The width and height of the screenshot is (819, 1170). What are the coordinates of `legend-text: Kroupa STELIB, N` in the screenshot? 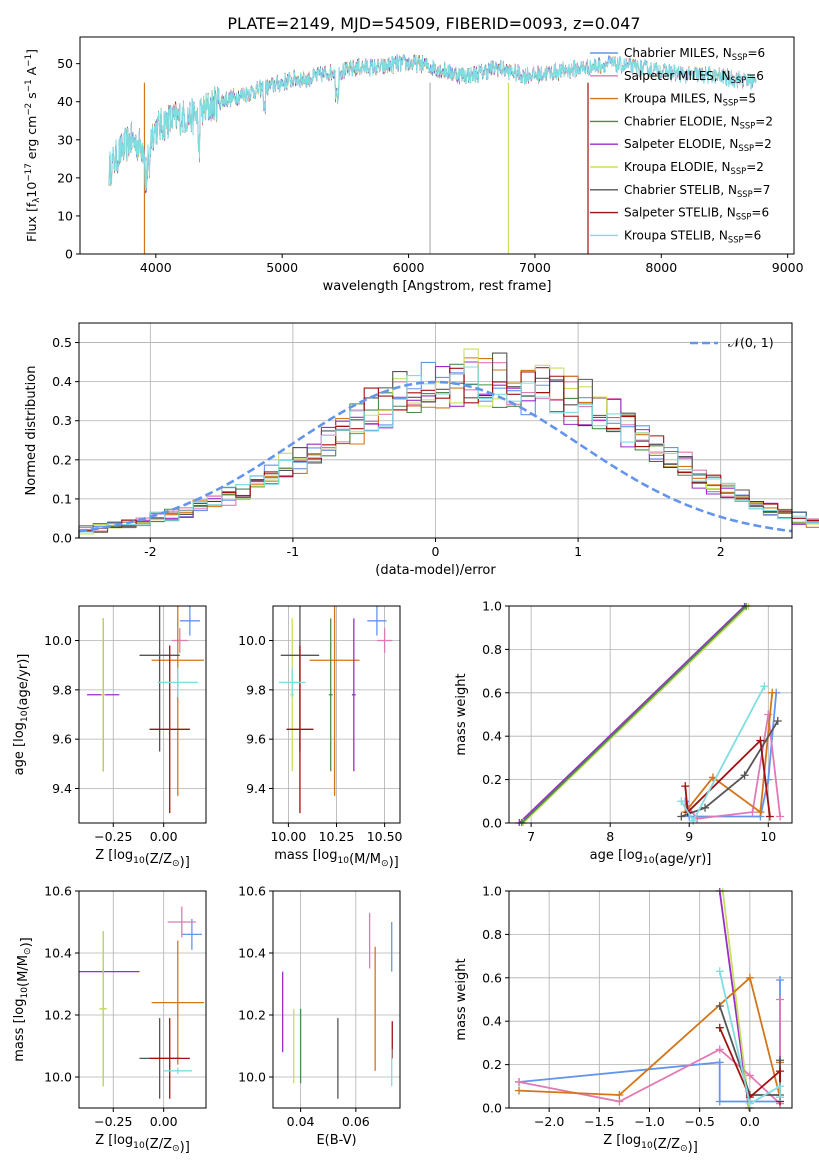 It's located at (676, 235).